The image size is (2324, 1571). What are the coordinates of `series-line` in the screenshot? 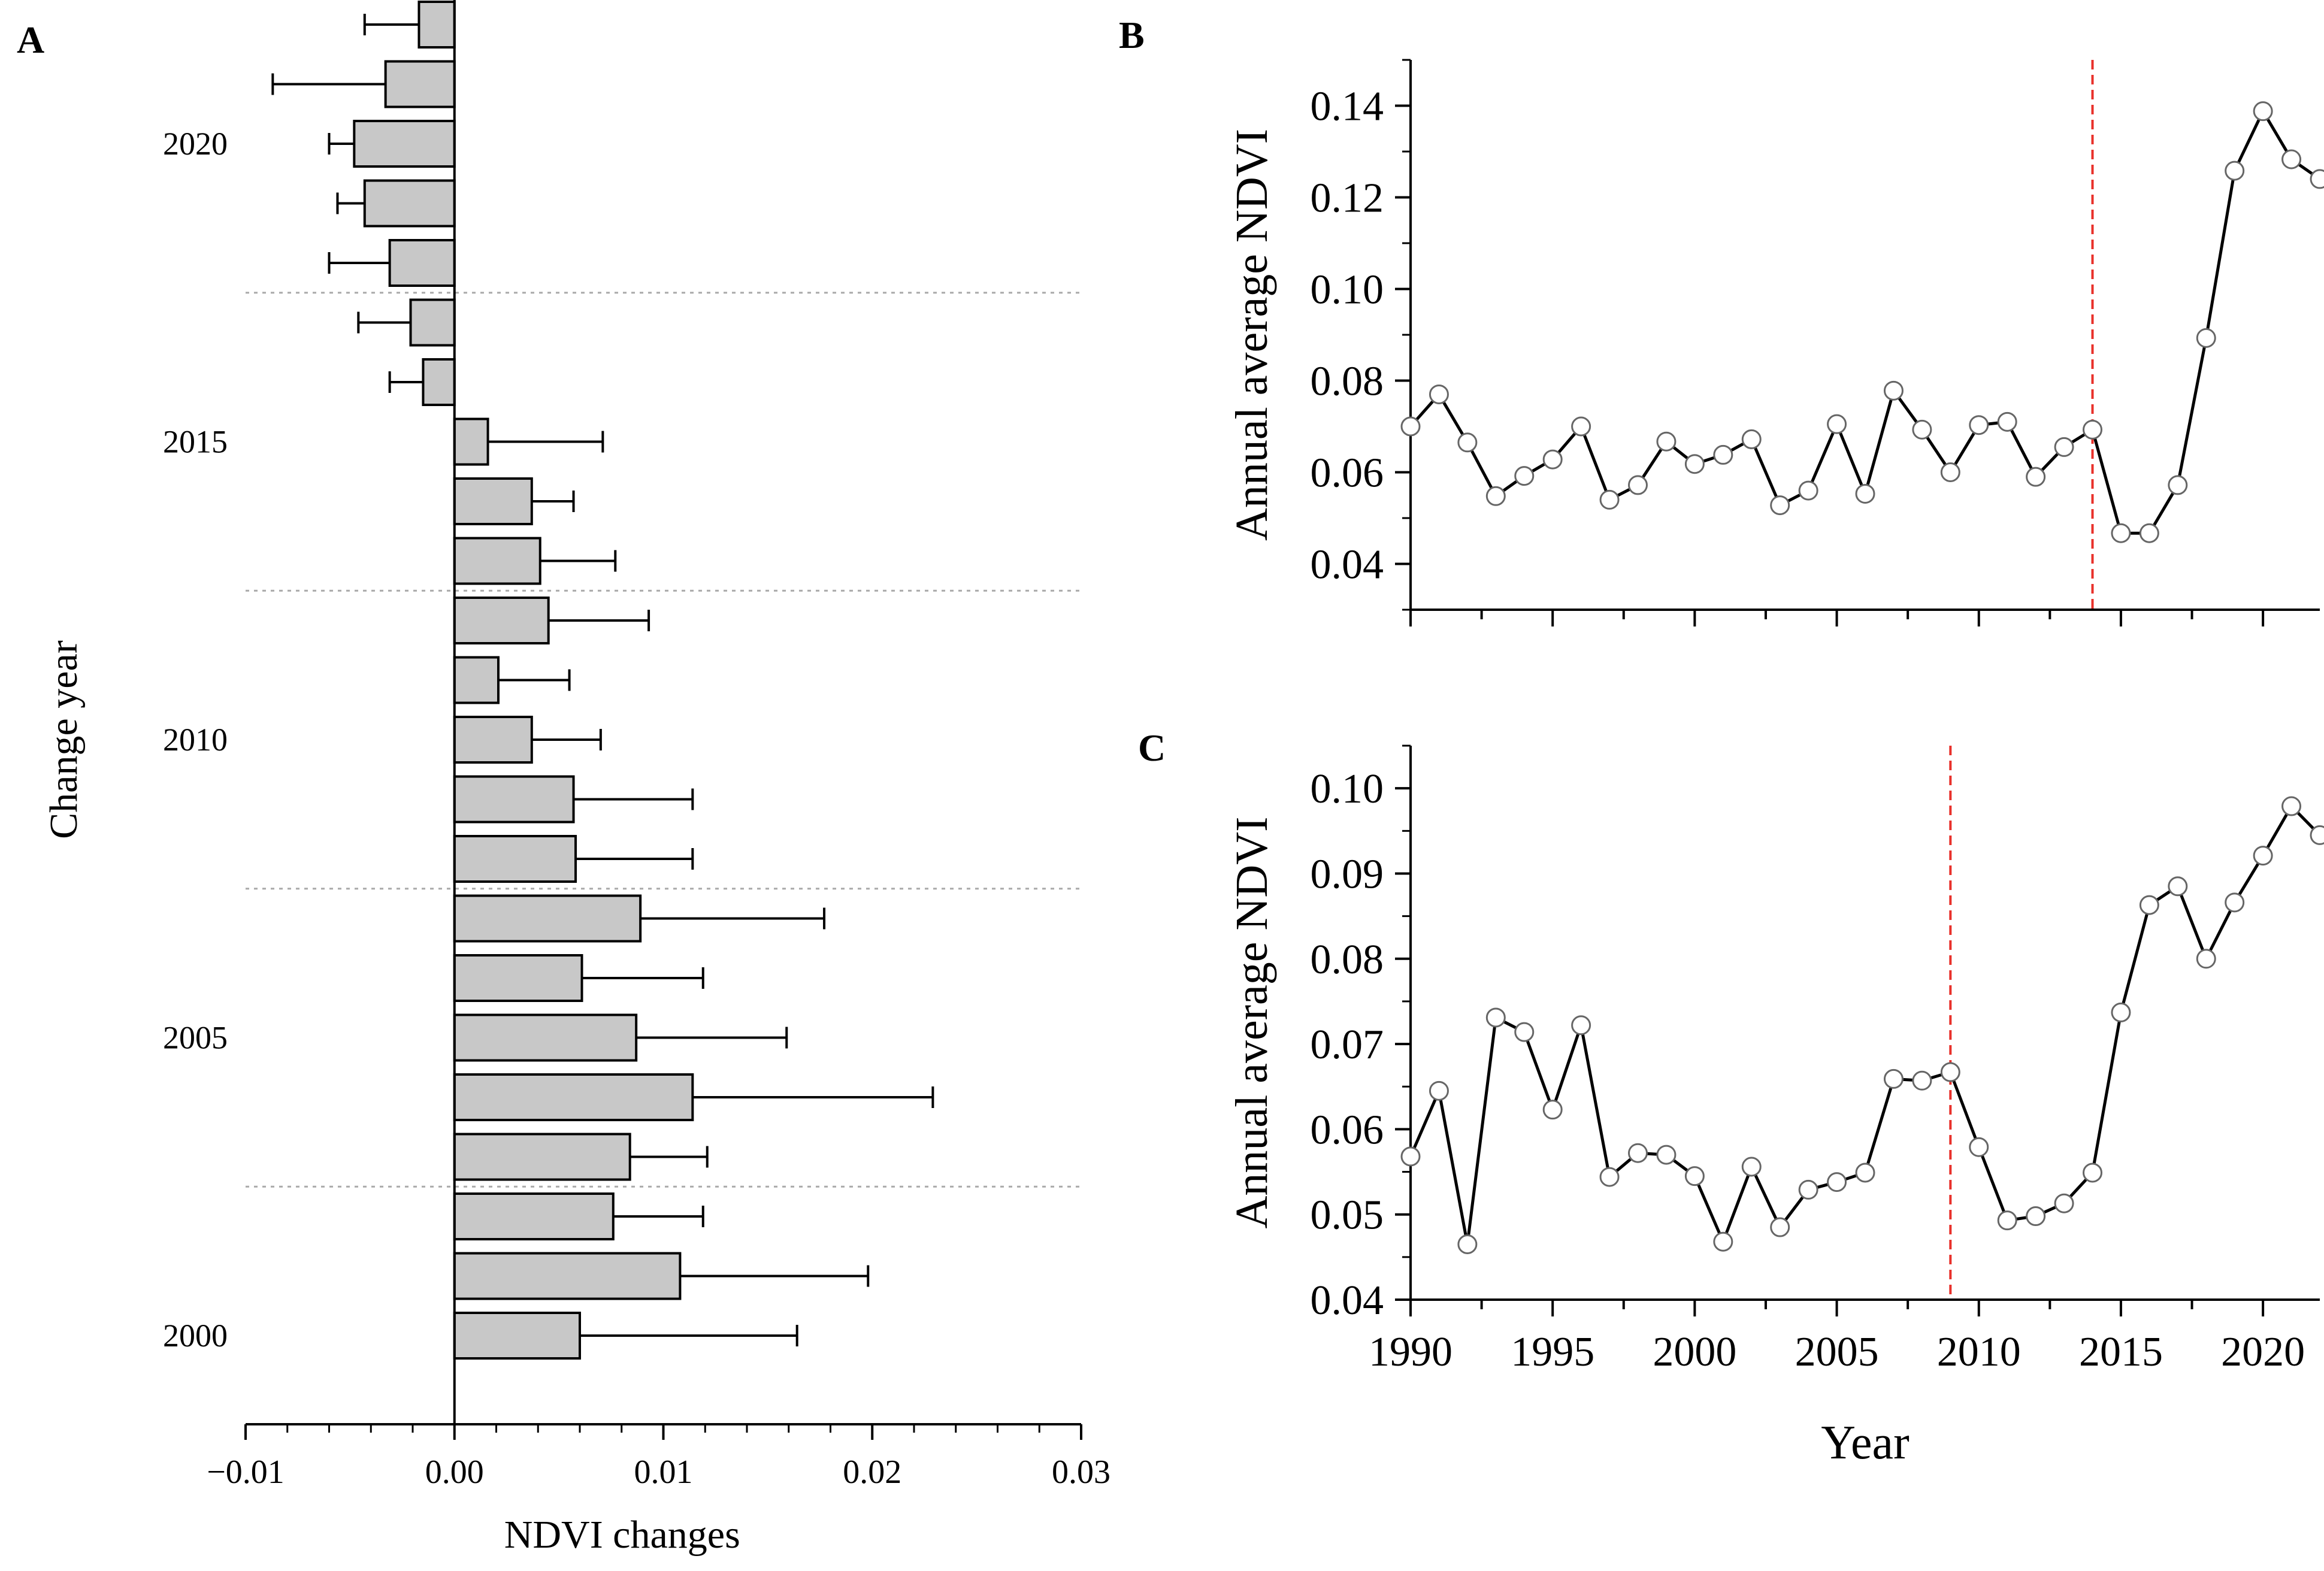 It's located at (1865, 321).